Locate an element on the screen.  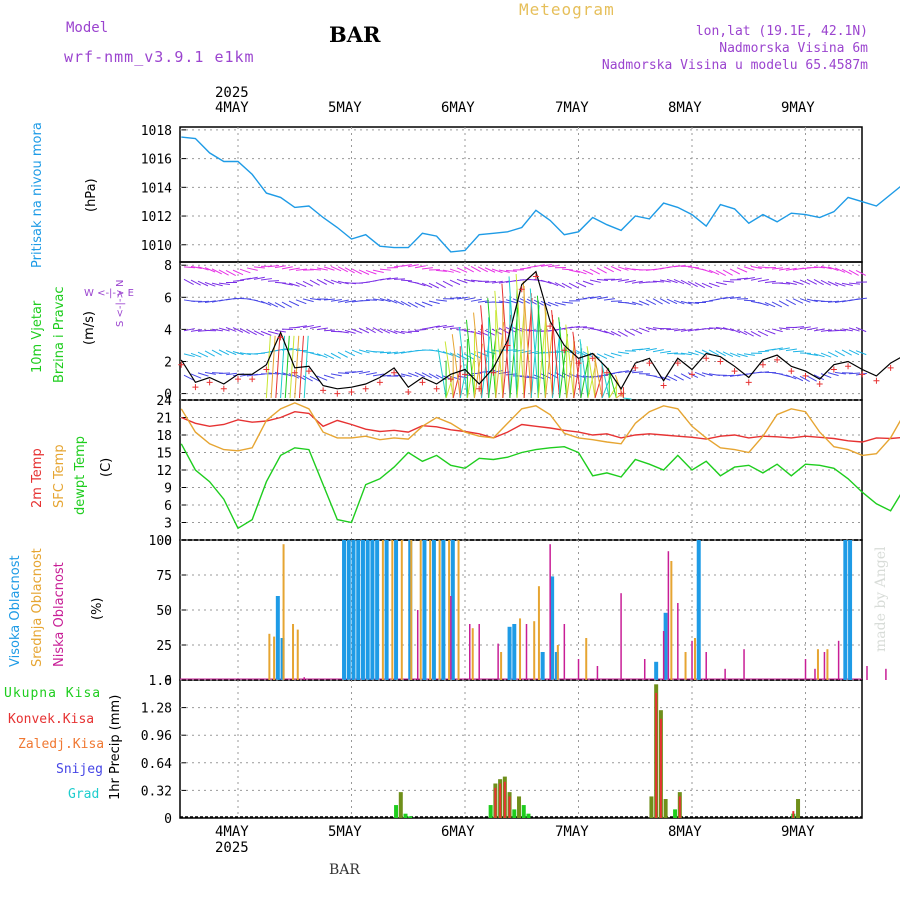
y-tick-label: 24 is located at coordinates (164, 401).